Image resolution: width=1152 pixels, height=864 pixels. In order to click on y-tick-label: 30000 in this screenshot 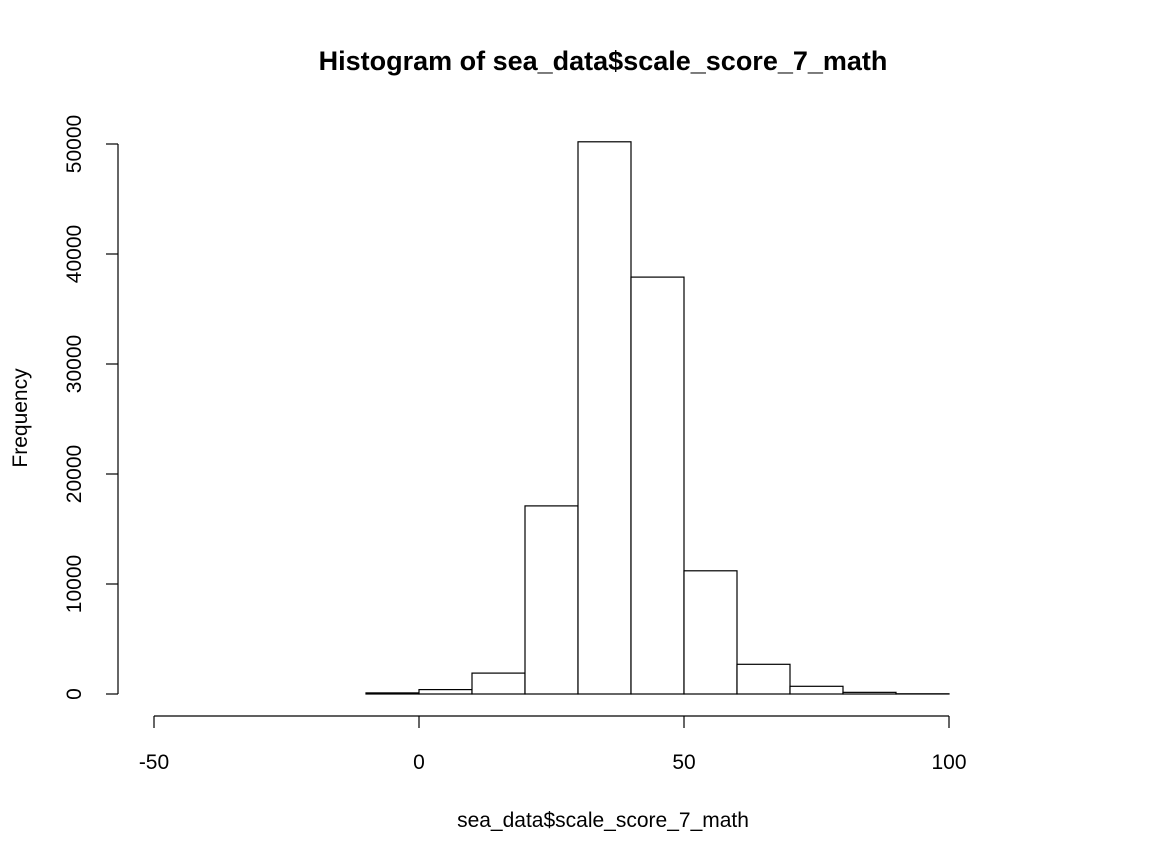, I will do `click(74, 364)`.